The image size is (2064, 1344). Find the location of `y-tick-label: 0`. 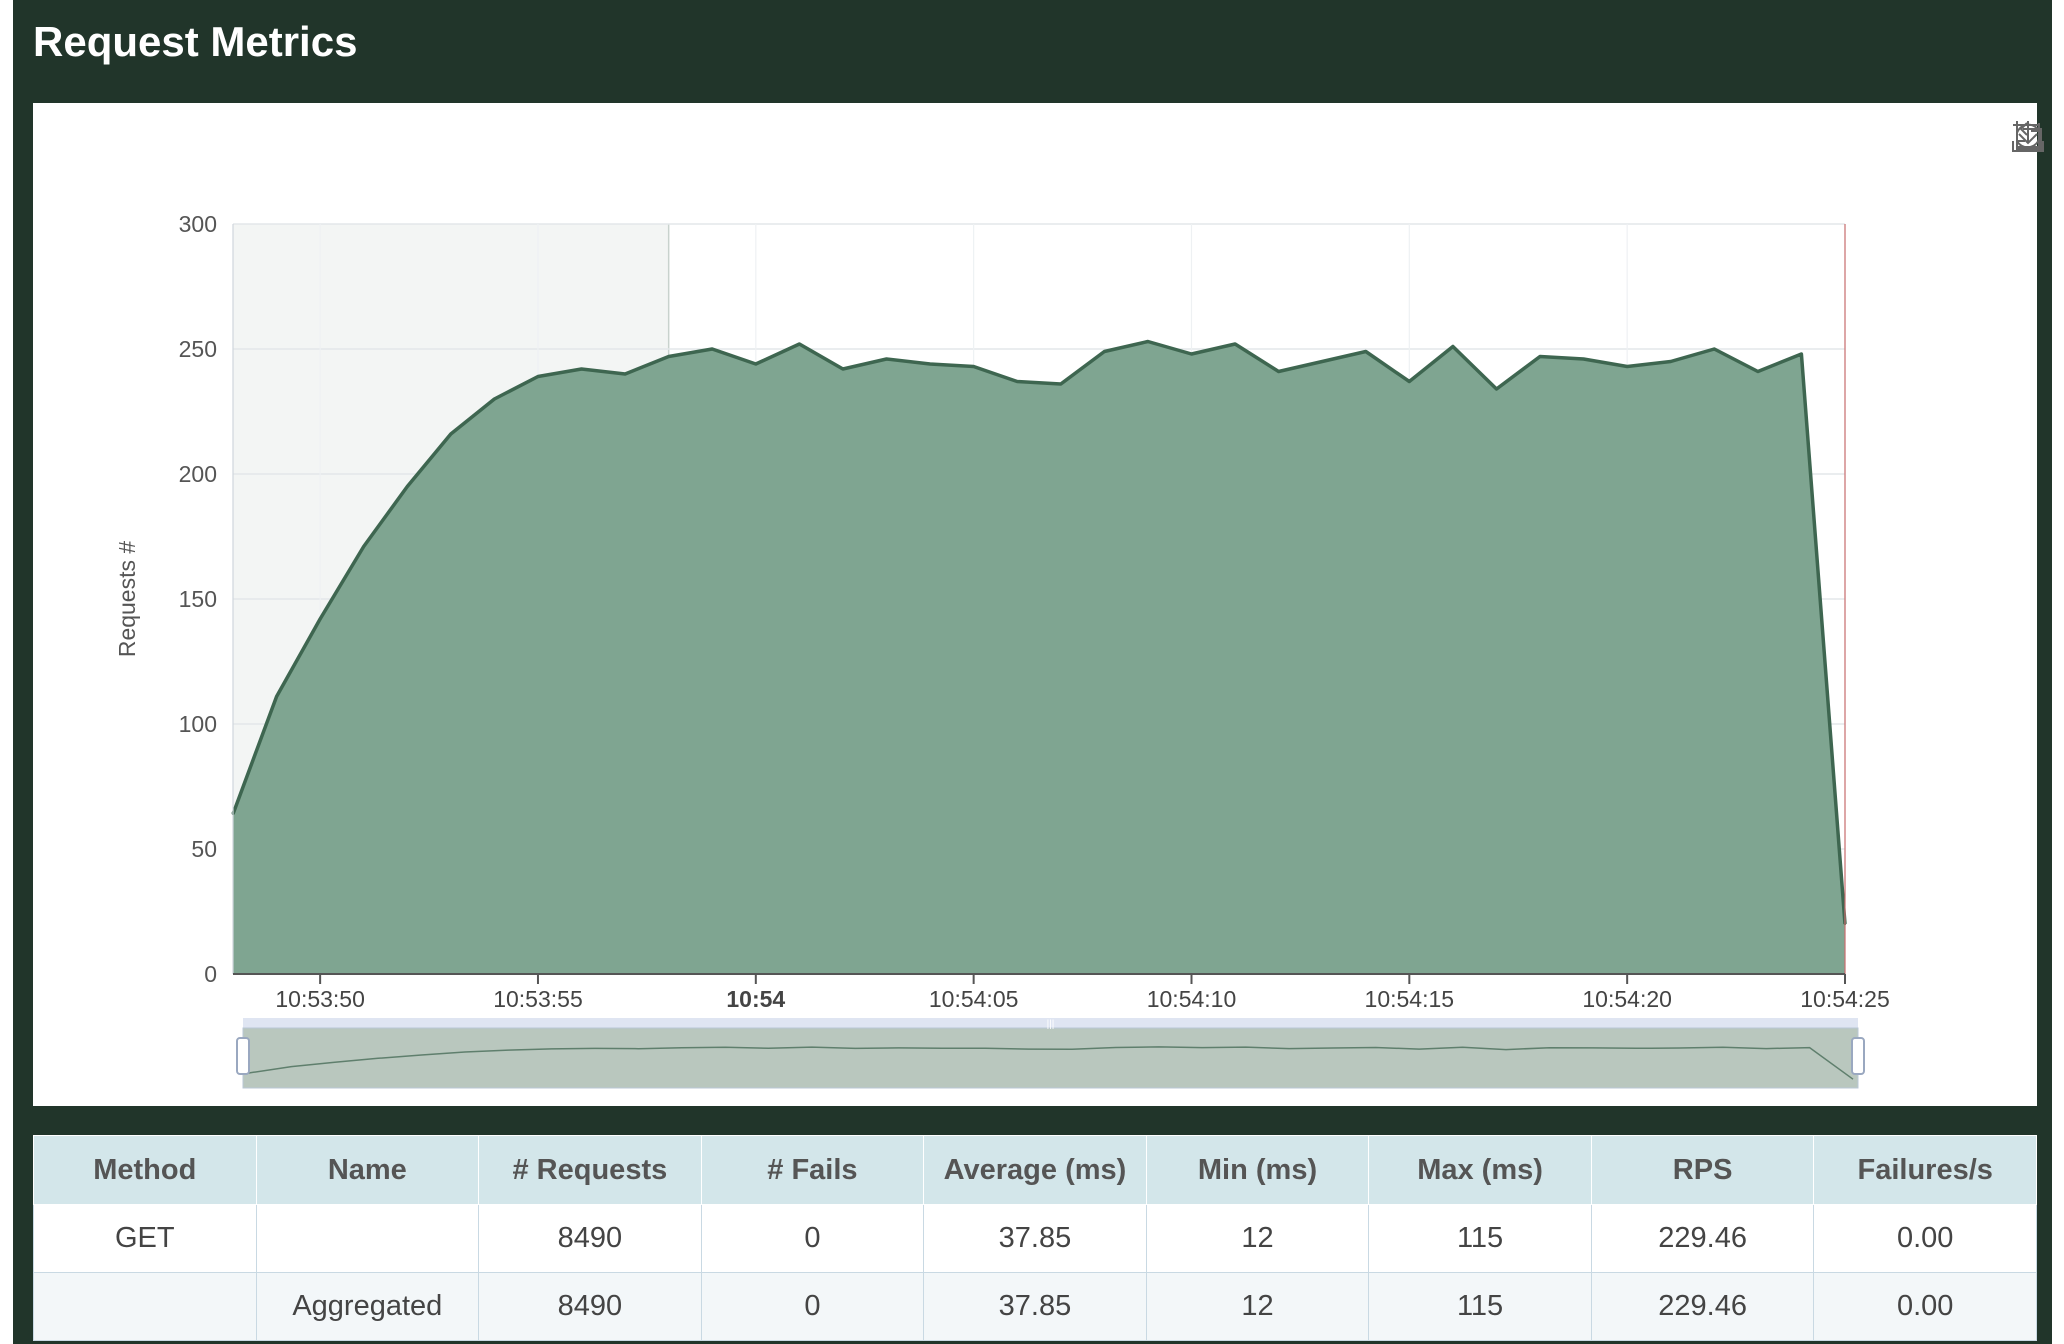

y-tick-label: 0 is located at coordinates (210, 974).